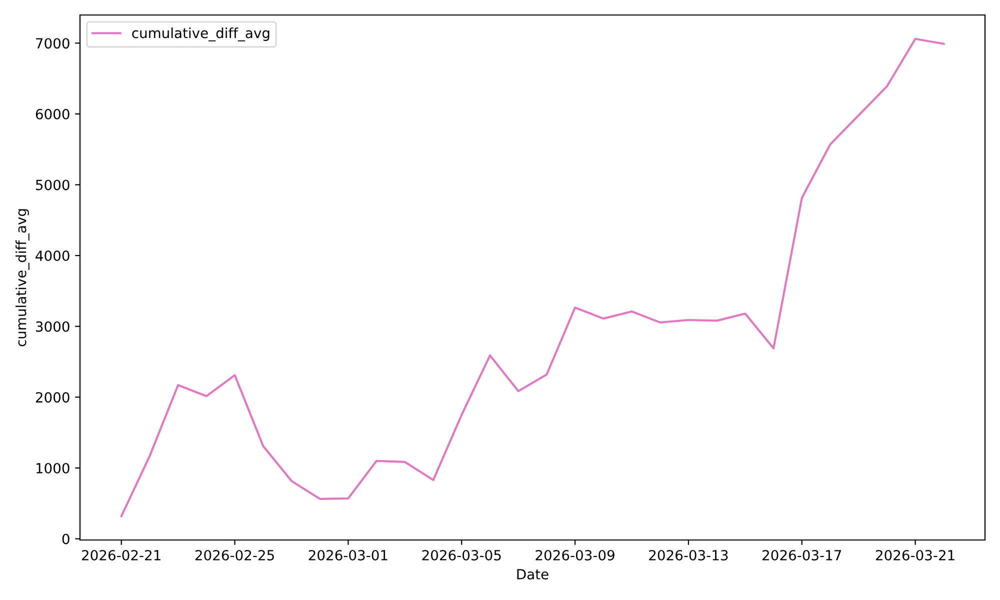  Describe the element at coordinates (53, 43) in the screenshot. I see `y-tick-label: 7000` at that location.